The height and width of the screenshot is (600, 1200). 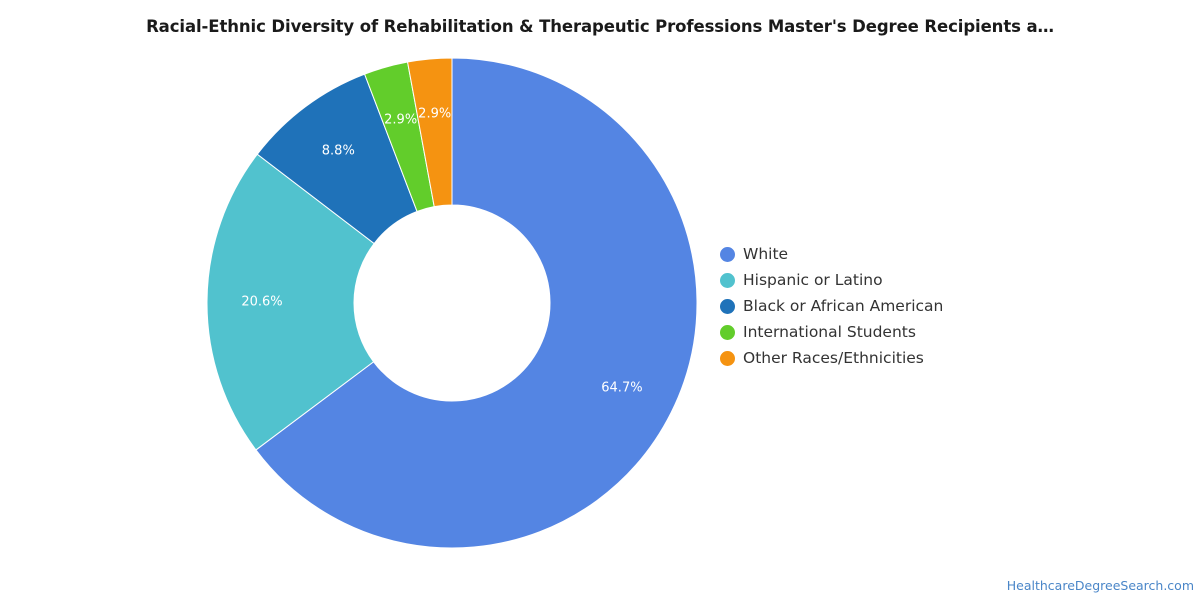 I want to click on legend-item: White, so click(x=831, y=254).